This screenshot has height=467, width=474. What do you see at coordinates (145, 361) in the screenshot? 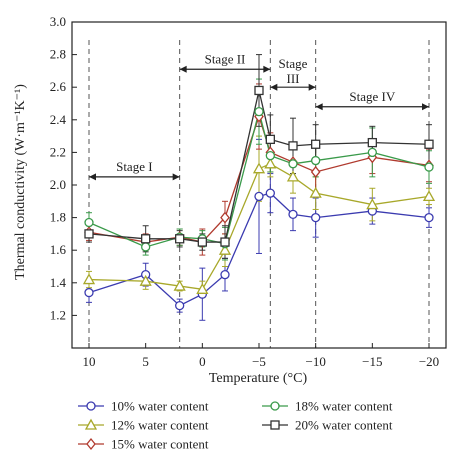
I see `x-tick-label: 5` at bounding box center [145, 361].